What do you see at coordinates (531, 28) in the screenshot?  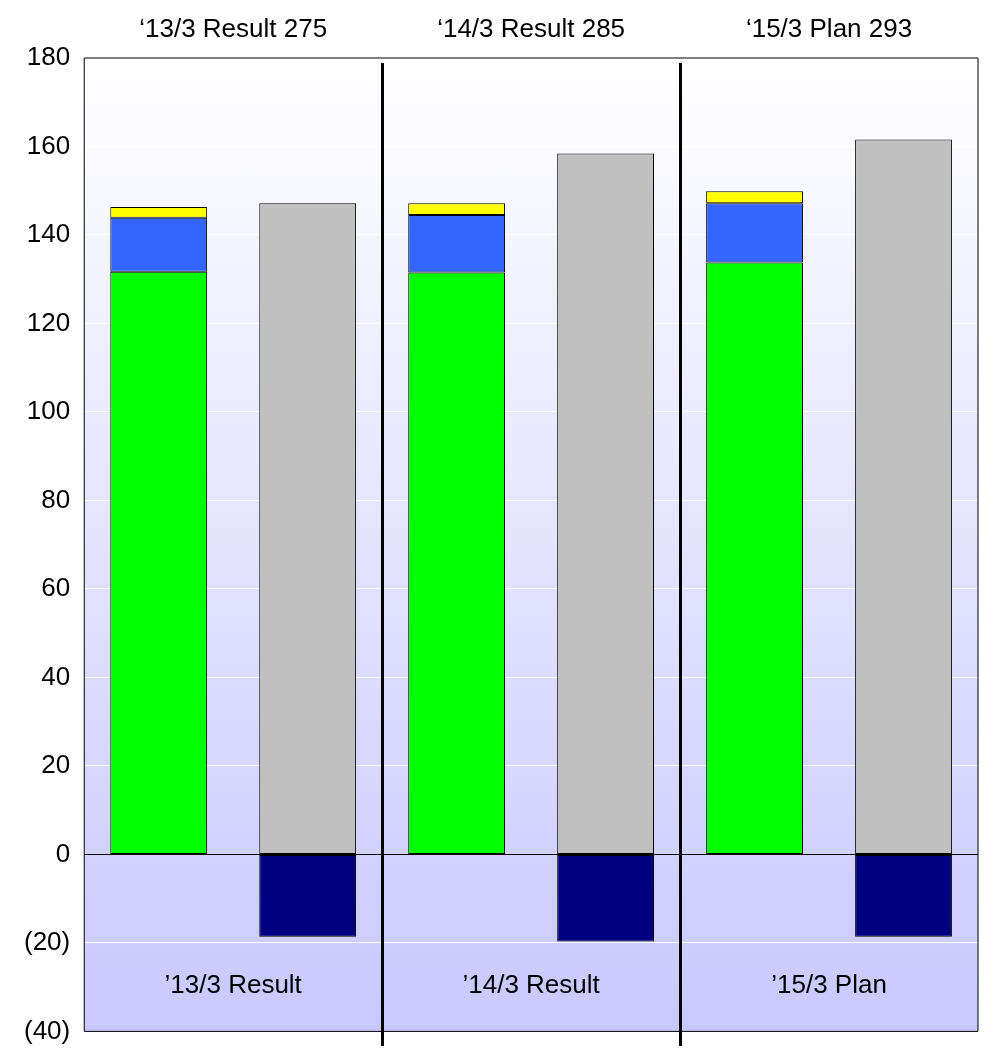 I see `text: ‘14/3 Result 285` at bounding box center [531, 28].